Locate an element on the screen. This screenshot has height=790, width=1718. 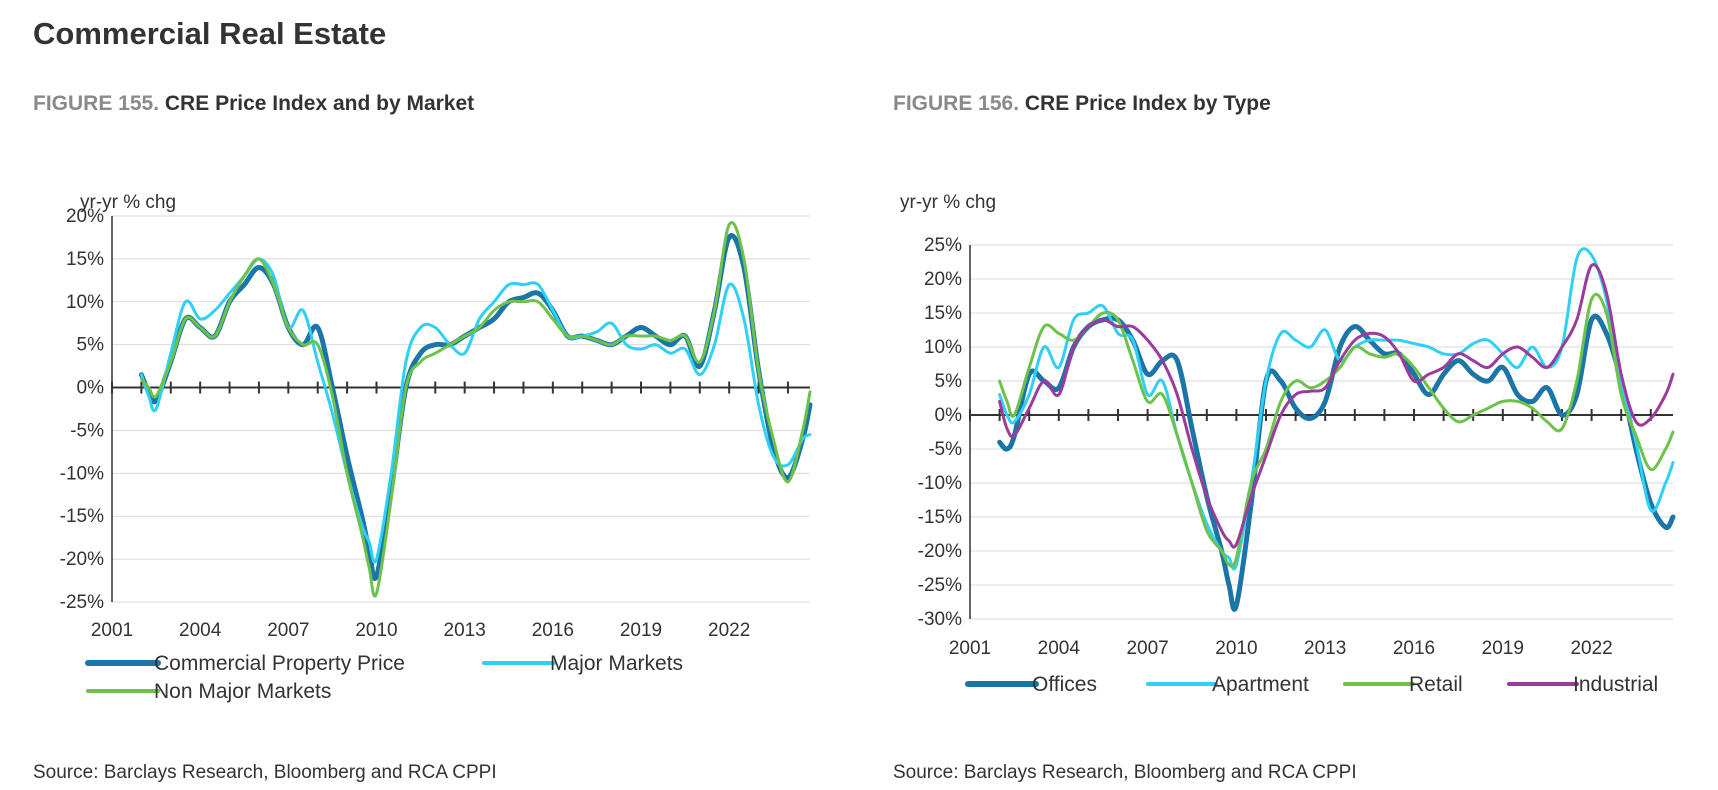
page-title: Commercial Real Estate is located at coordinates (210, 33).